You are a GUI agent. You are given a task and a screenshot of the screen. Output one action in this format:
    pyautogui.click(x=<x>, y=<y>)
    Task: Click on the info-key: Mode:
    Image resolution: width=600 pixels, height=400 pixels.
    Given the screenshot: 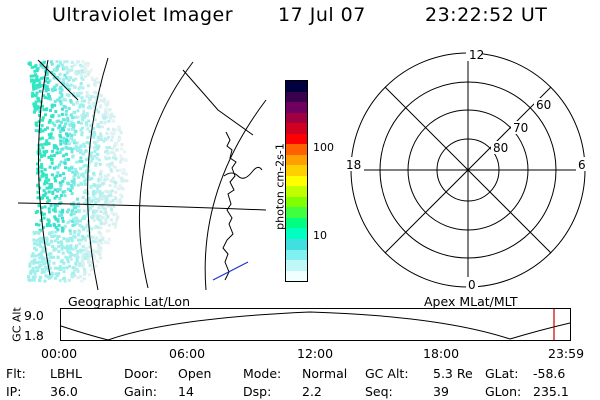 What is the action you would take?
    pyautogui.click(x=262, y=373)
    